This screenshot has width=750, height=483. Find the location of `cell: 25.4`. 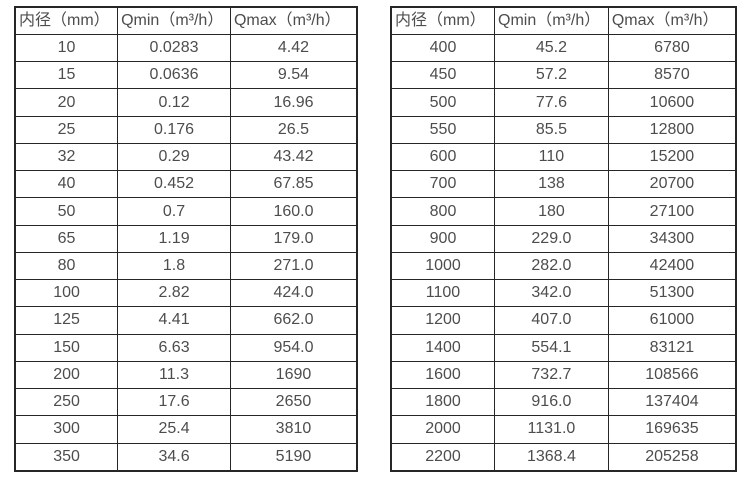

cell: 25.4 is located at coordinates (174, 429).